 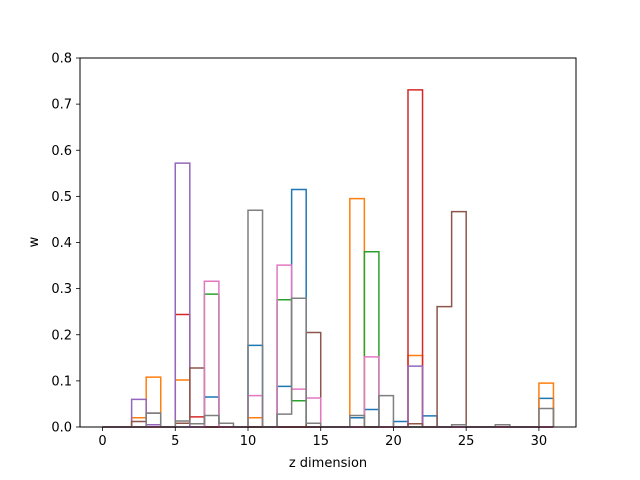 I want to click on y-tick-label: 0.1, so click(x=61, y=381).